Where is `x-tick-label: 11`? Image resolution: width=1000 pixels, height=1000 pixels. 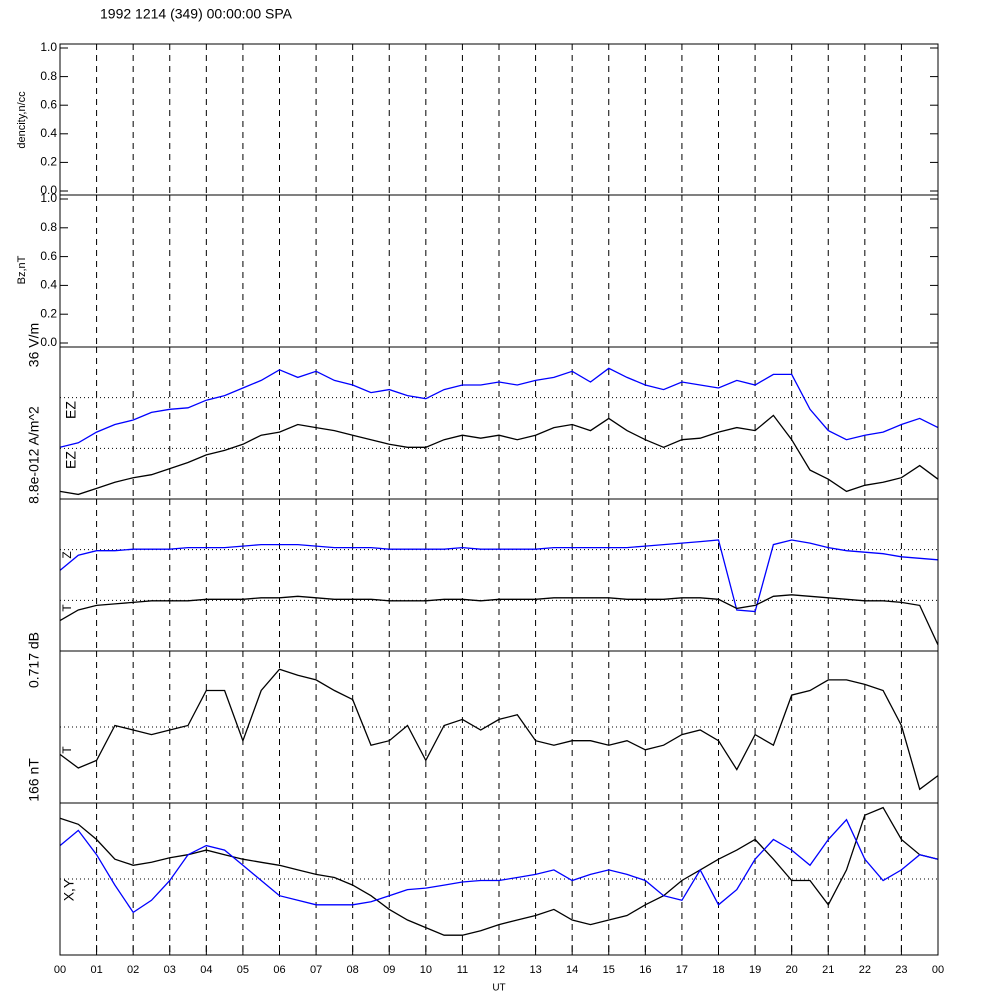 x-tick-label: 11 is located at coordinates (462, 970).